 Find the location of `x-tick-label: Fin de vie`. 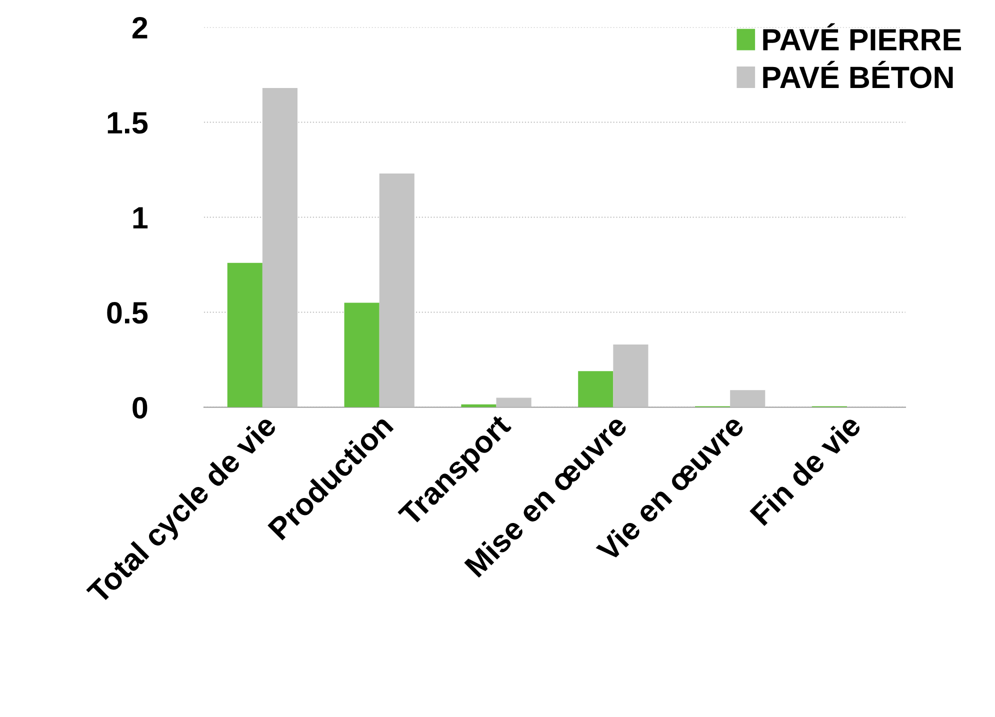

x-tick-label: Fin de vie is located at coordinates (805, 469).